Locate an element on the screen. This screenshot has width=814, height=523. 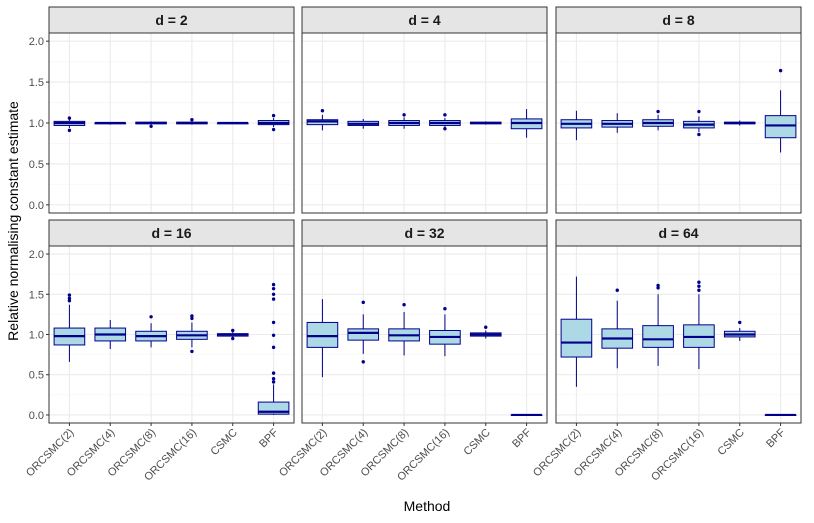
facet-panel: d = 32 is located at coordinates (424, 321).